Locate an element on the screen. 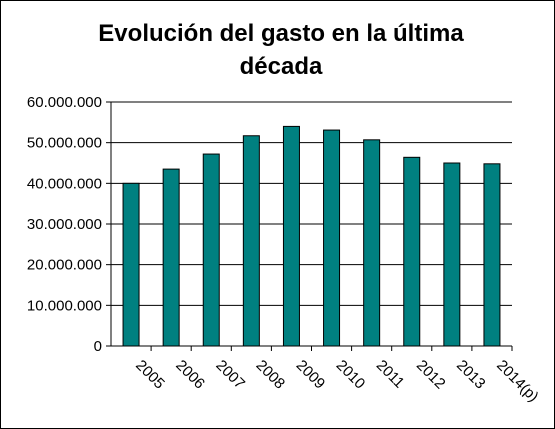 This screenshot has width=555, height=429. x-tick-label: 2012 is located at coordinates (431, 375).